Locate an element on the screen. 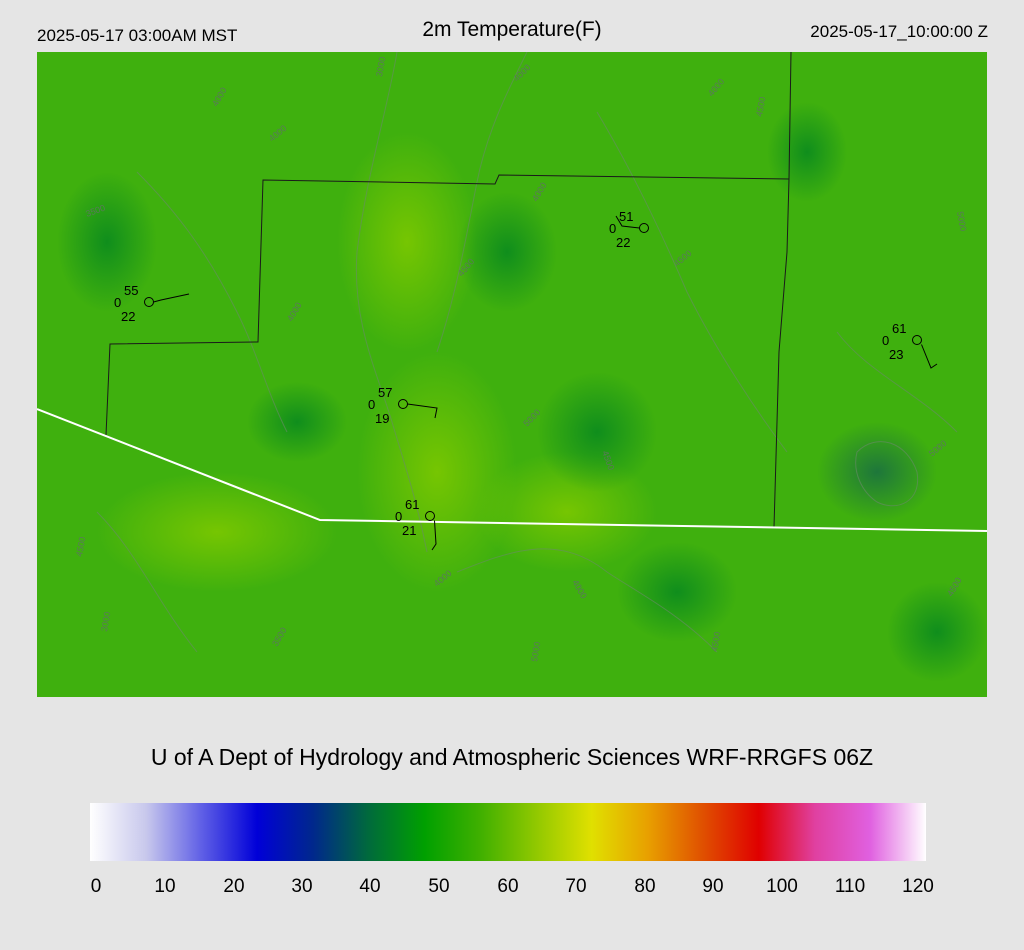 The image size is (1024, 950). colorbar-tick-120: 120 is located at coordinates (918, 886).